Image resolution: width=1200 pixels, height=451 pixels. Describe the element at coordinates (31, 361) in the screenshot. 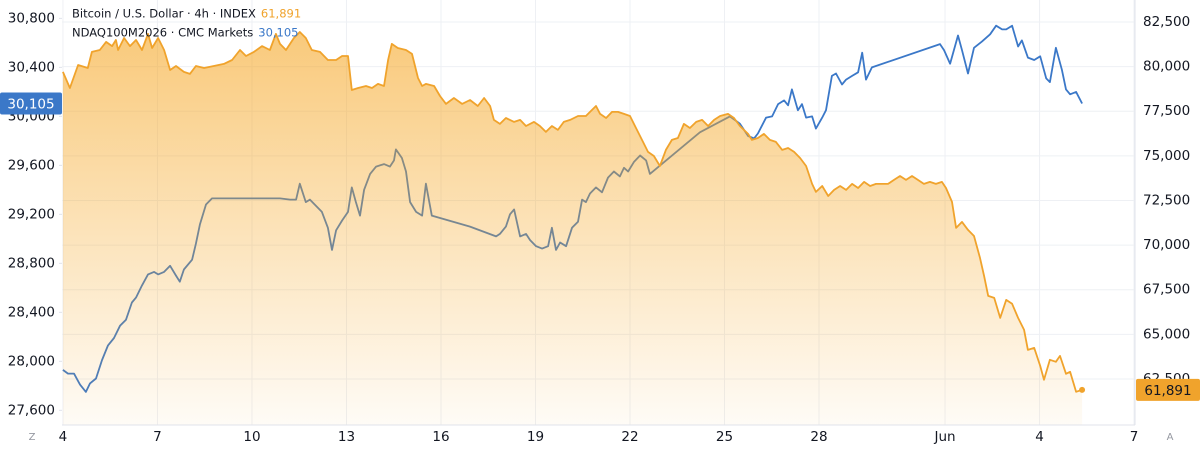

I see `y-tick-label: 28,000` at that location.